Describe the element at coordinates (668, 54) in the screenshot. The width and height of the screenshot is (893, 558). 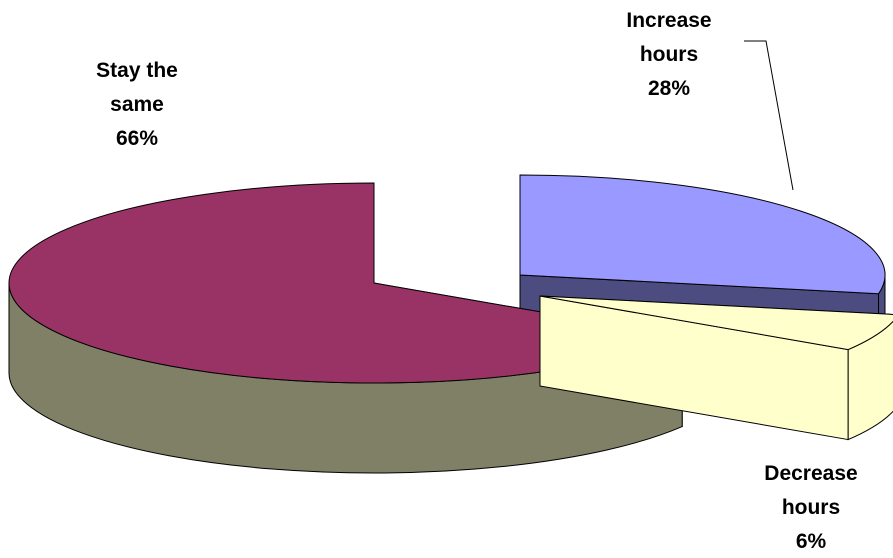
I see `data-label-increase-hours: Increase hours 28%` at that location.